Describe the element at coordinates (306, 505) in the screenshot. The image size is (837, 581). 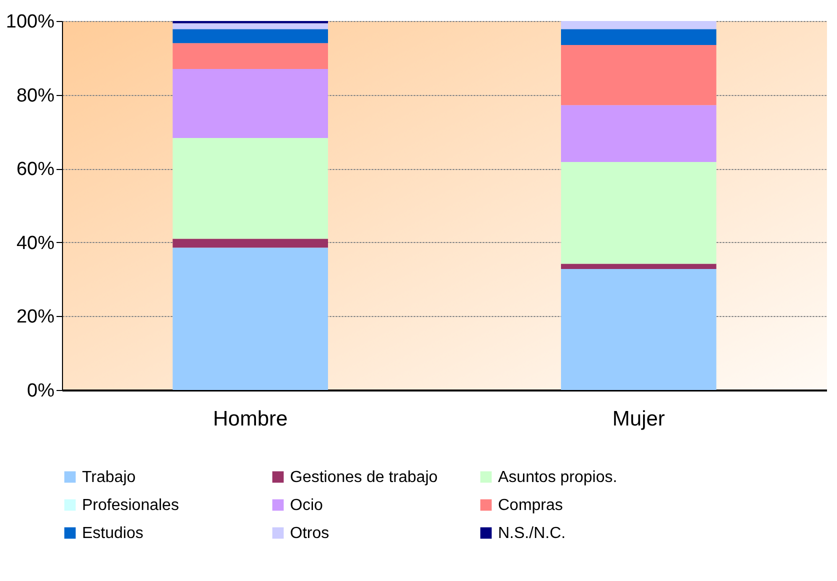
I see `legend-label: Ocio` at that location.